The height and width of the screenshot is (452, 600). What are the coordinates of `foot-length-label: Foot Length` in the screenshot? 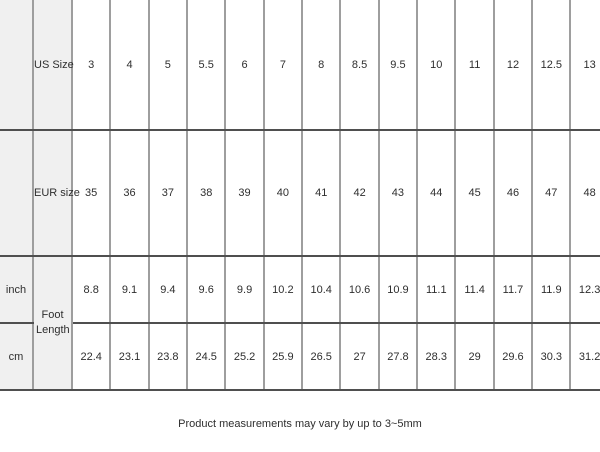 It's located at (53, 323).